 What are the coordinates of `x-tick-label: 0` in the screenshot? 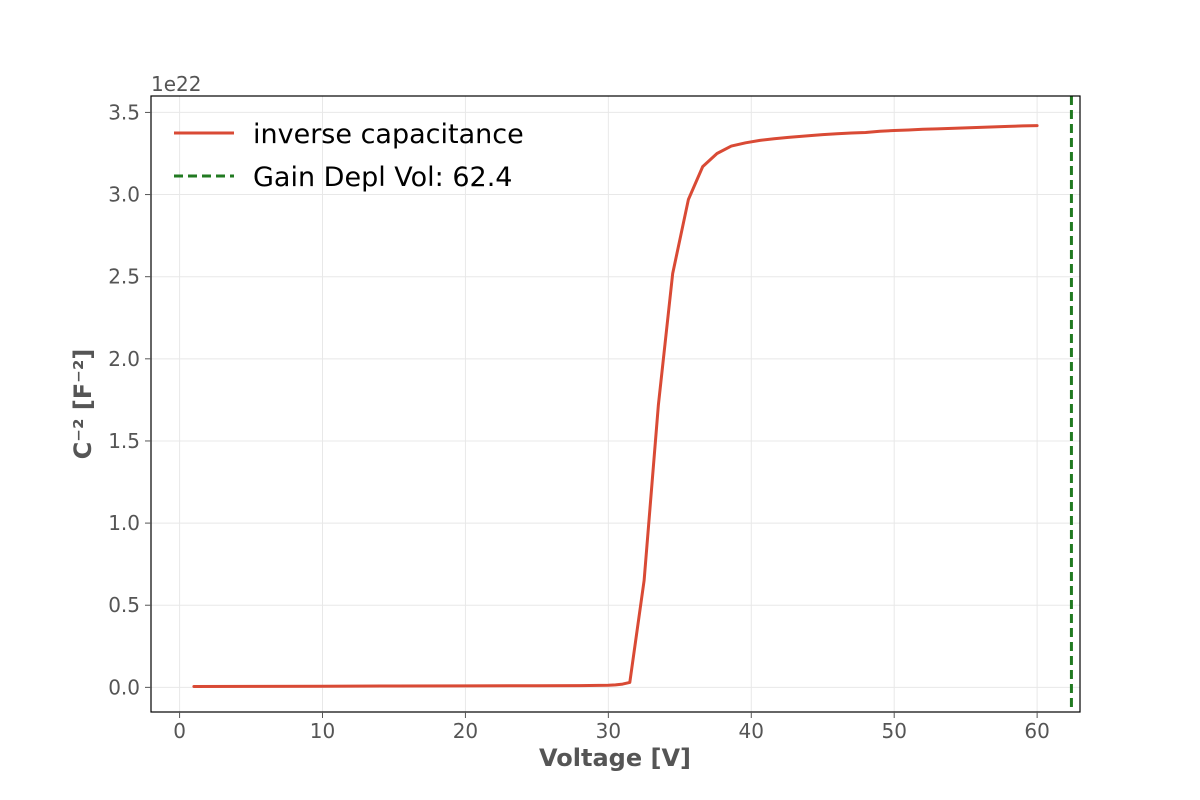 It's located at (179, 731).